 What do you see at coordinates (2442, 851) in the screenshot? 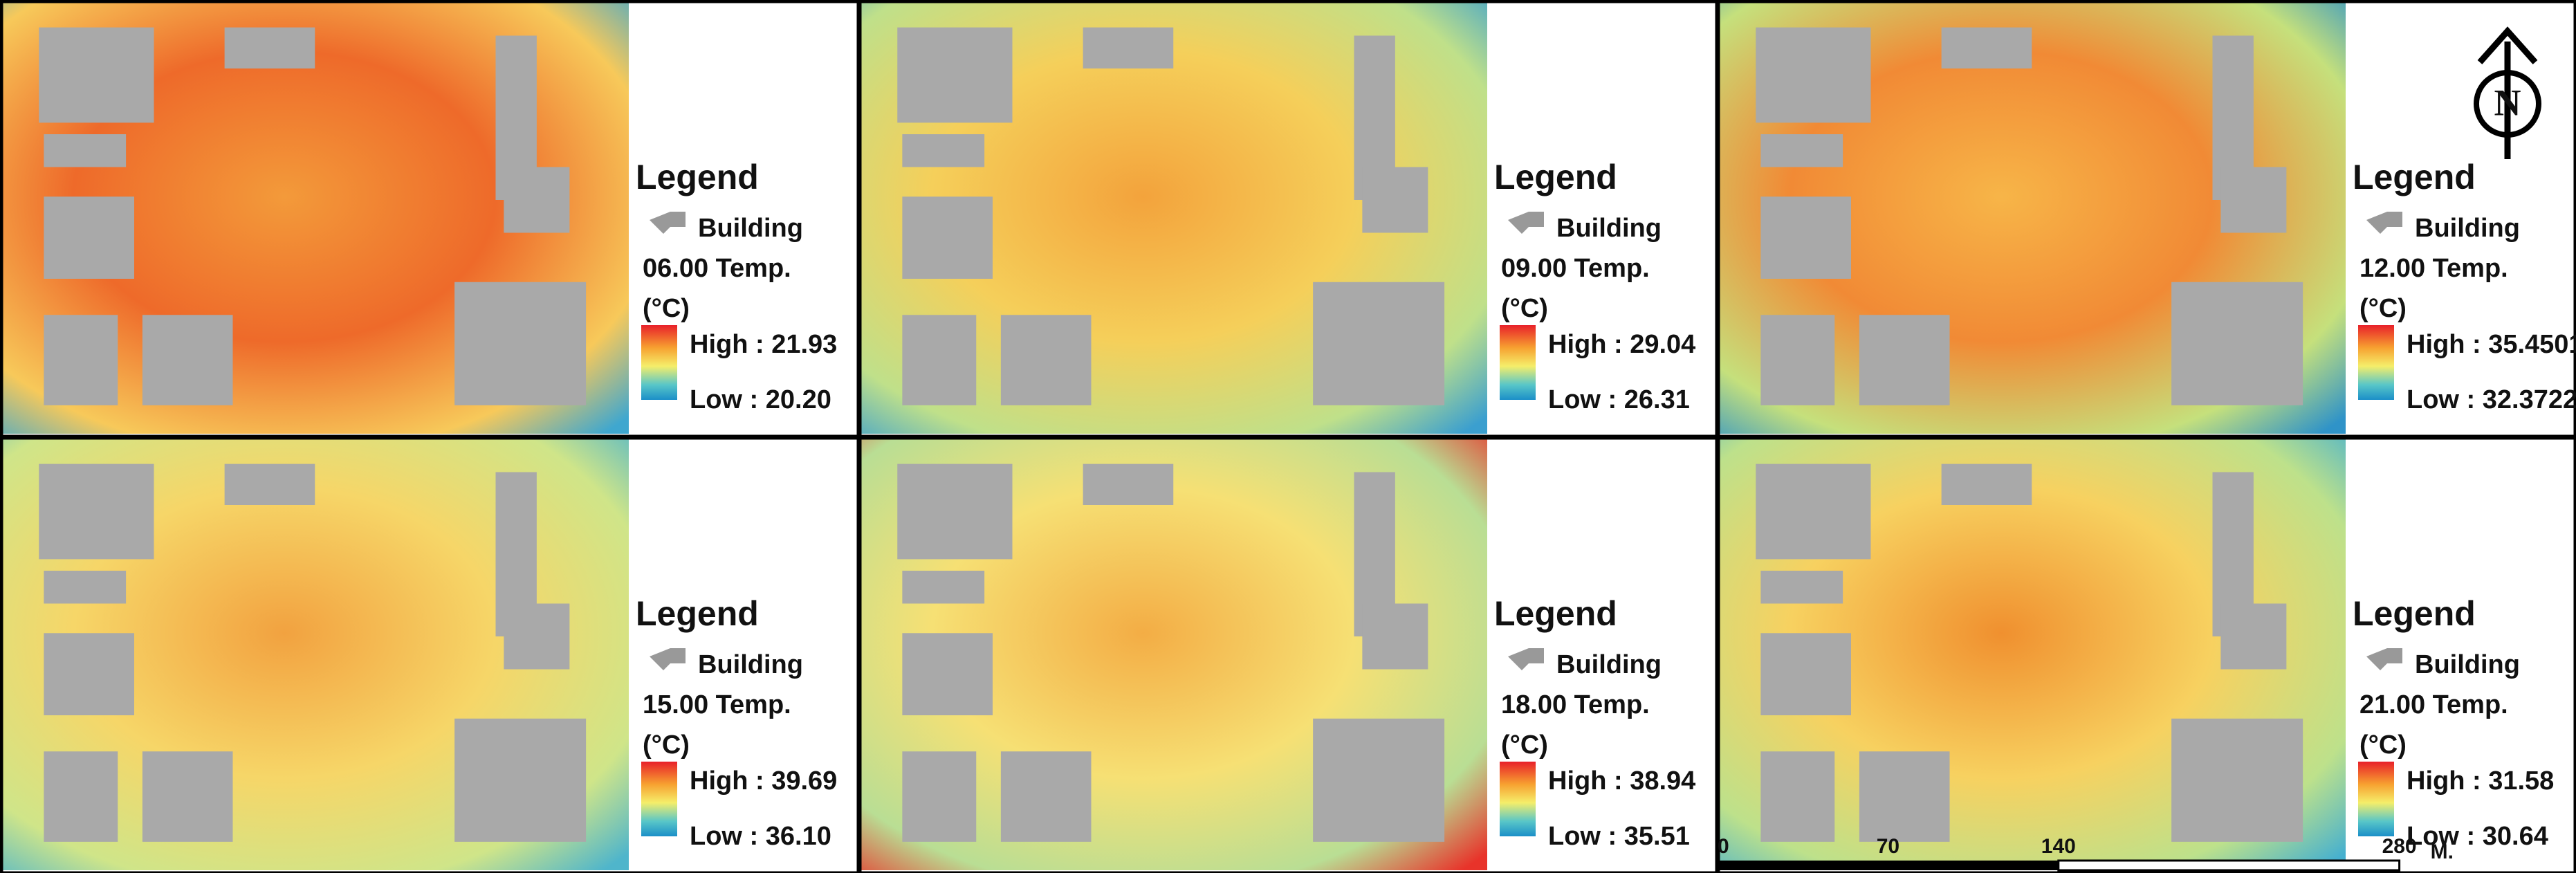
I see `scale-unit: M.` at bounding box center [2442, 851].